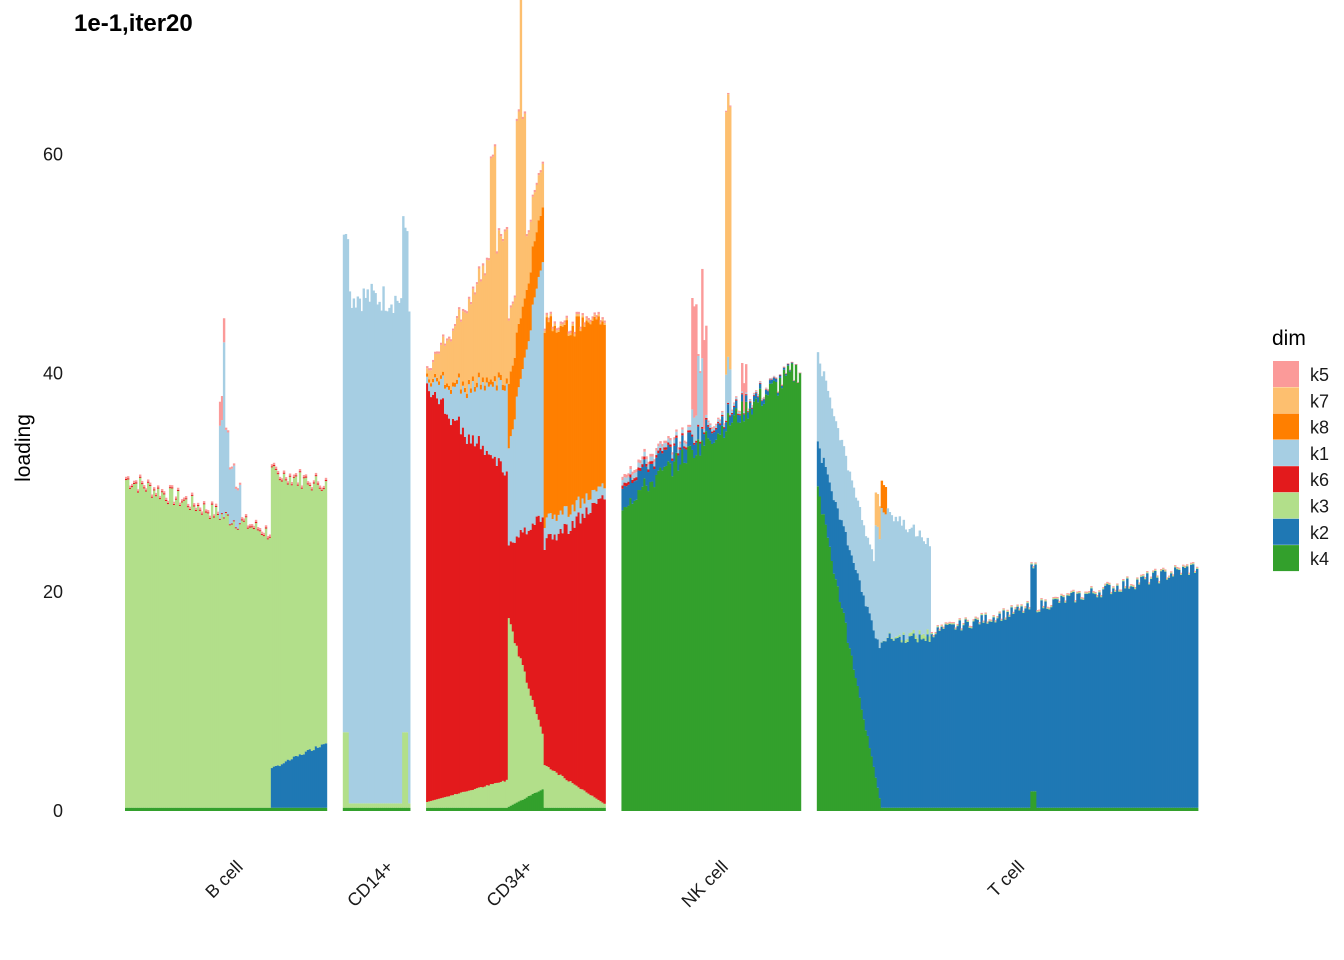  Describe the element at coordinates (58, 811) in the screenshot. I see `y-tick-label: 0` at that location.